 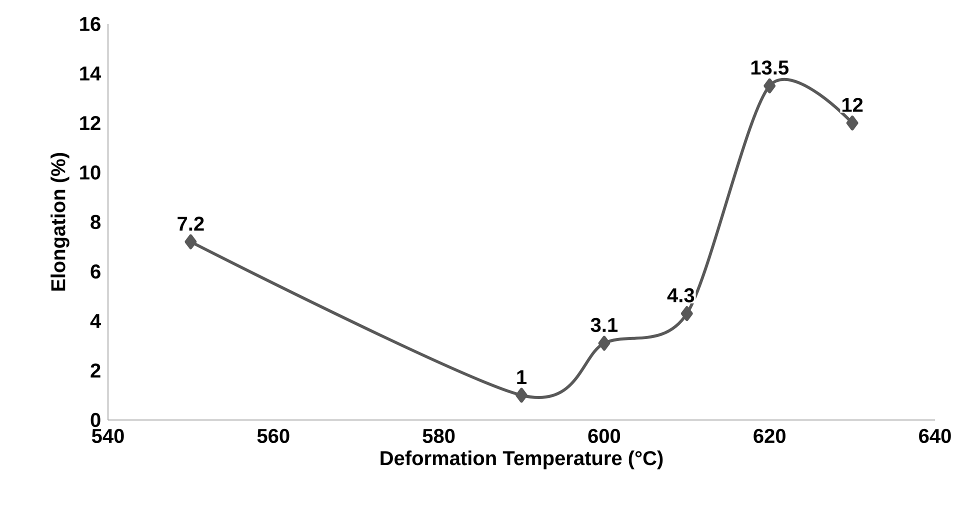 What do you see at coordinates (521, 460) in the screenshot?
I see `x-axis-title: Deformation Temperature (°C)` at bounding box center [521, 460].